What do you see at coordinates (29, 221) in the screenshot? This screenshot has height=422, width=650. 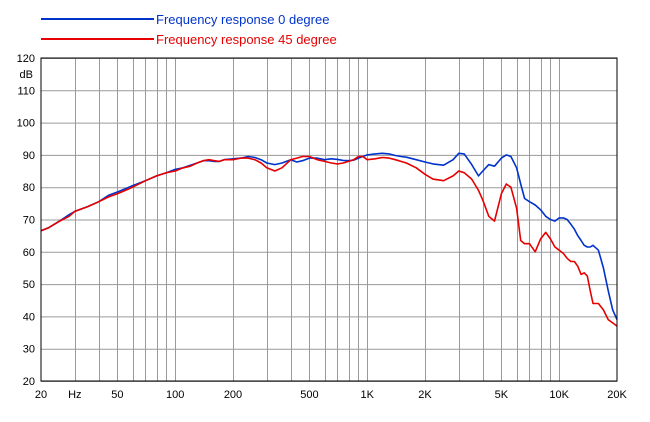 I see `y-tick-label: 70` at bounding box center [29, 221].